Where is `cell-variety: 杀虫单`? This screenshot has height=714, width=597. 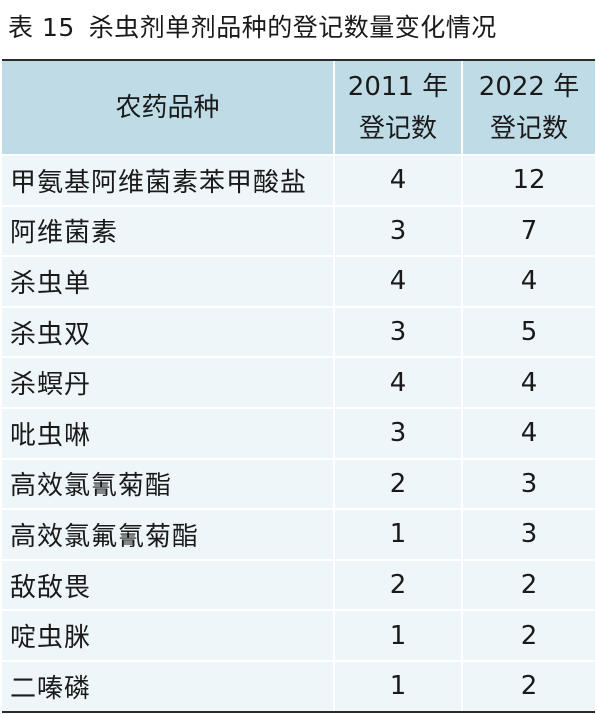
cell-variety: 杀虫单 is located at coordinates (168, 281).